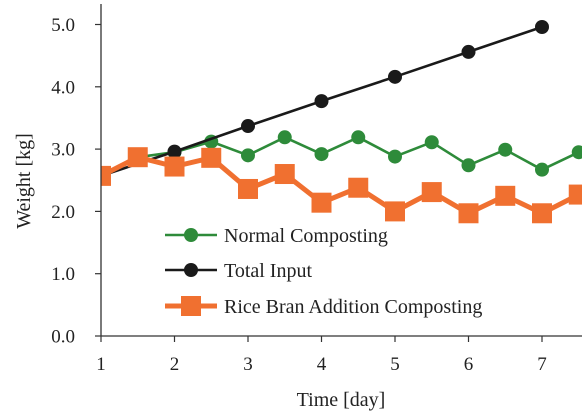 The image size is (582, 413). I want to click on x-tick-label: 5, so click(395, 364).